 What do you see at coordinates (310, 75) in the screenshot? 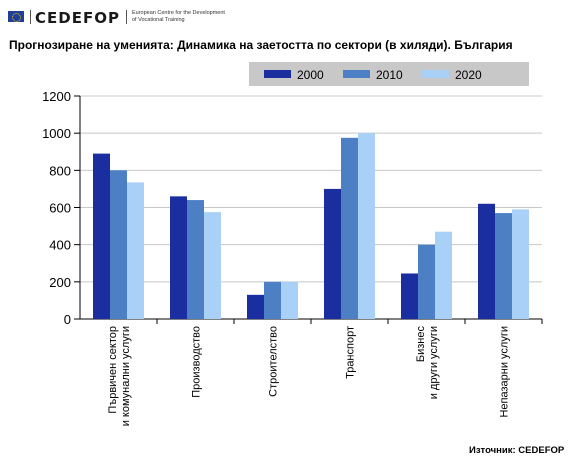
I see `legend-label-2000: 2000` at bounding box center [310, 75].